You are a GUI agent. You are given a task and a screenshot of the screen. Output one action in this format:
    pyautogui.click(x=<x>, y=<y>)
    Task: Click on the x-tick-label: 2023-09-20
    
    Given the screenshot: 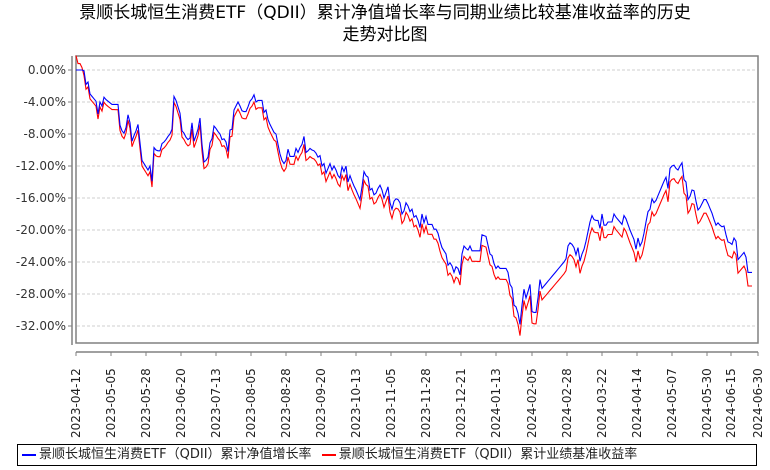 What is the action you would take?
    pyautogui.click(x=321, y=403)
    